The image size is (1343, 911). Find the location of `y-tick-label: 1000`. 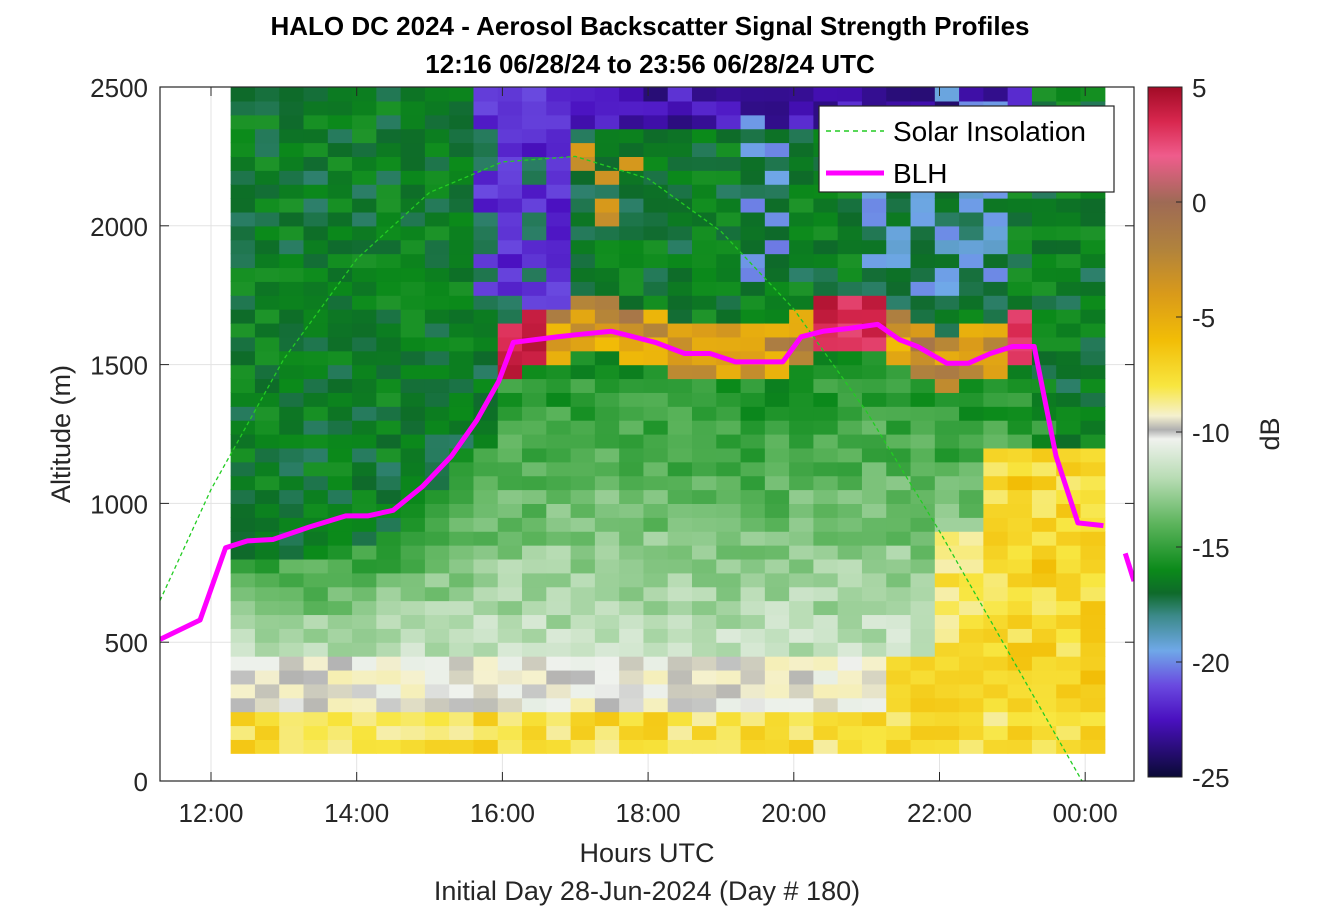

y-tick-label: 1000 is located at coordinates (119, 504).